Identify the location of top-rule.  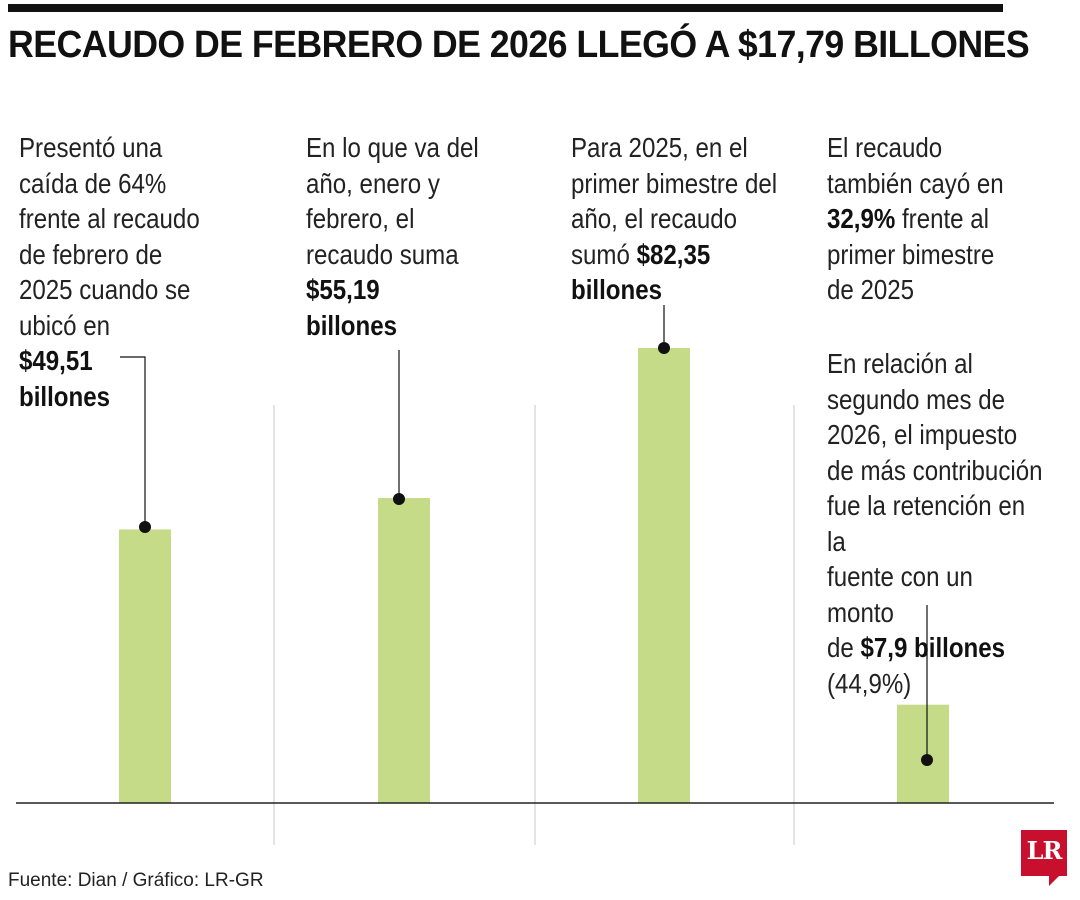
(505, 8).